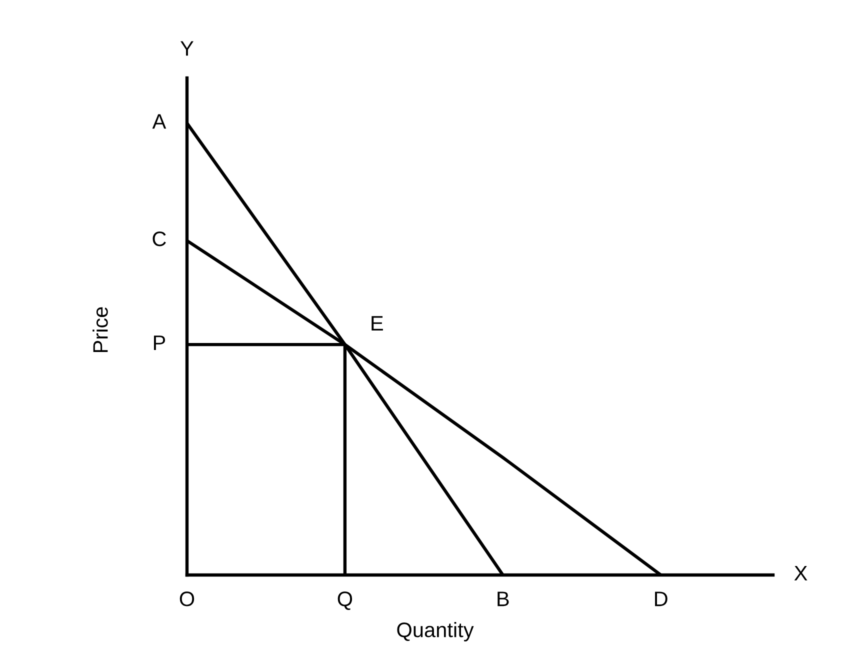 The image size is (863, 672). Describe the element at coordinates (100, 329) in the screenshot. I see `y-axis-title: Price` at that location.